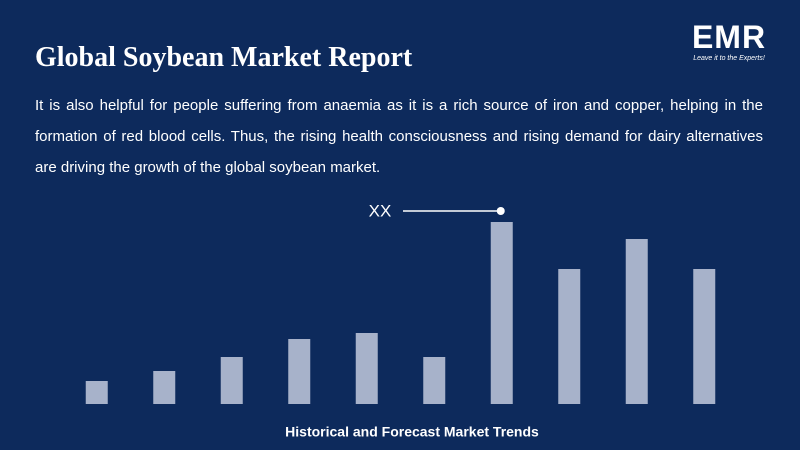 This screenshot has height=450, width=800. I want to click on chart-title: Historical and Forecast Market Trends, so click(412, 432).